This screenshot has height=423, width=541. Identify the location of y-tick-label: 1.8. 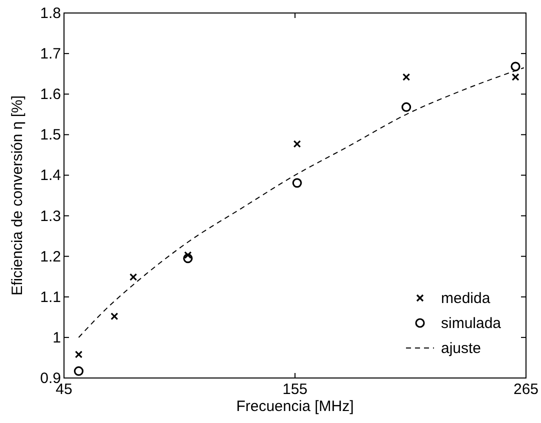
(50, 13).